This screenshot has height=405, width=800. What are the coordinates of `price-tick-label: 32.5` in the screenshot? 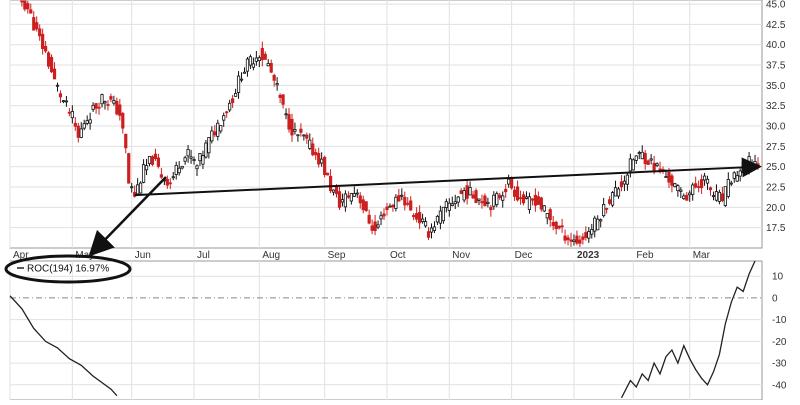 It's located at (776, 106).